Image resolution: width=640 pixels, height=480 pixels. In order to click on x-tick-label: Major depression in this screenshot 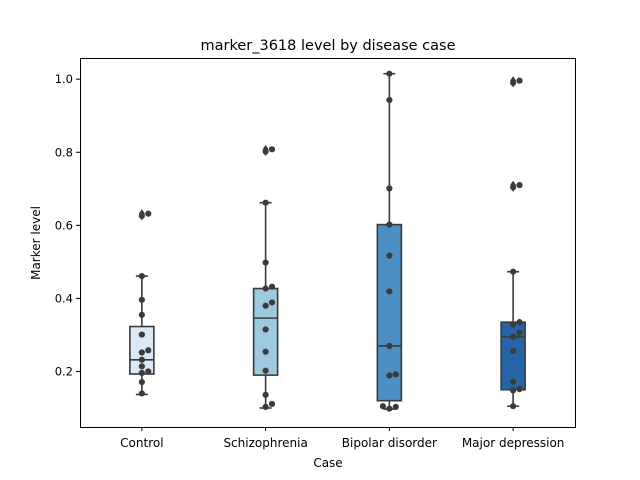, I will do `click(513, 443)`.